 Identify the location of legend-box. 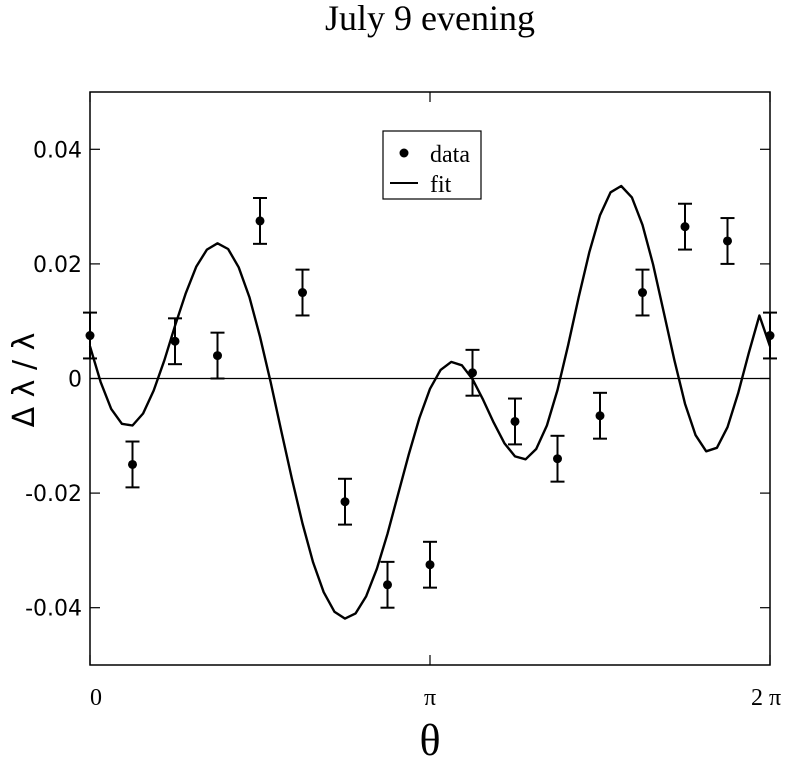
(432, 165).